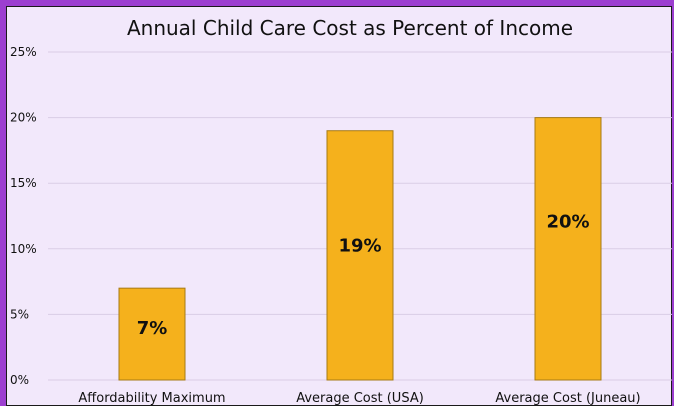  What do you see at coordinates (359, 246) in the screenshot?
I see `bar-value-label: 19%` at bounding box center [359, 246].